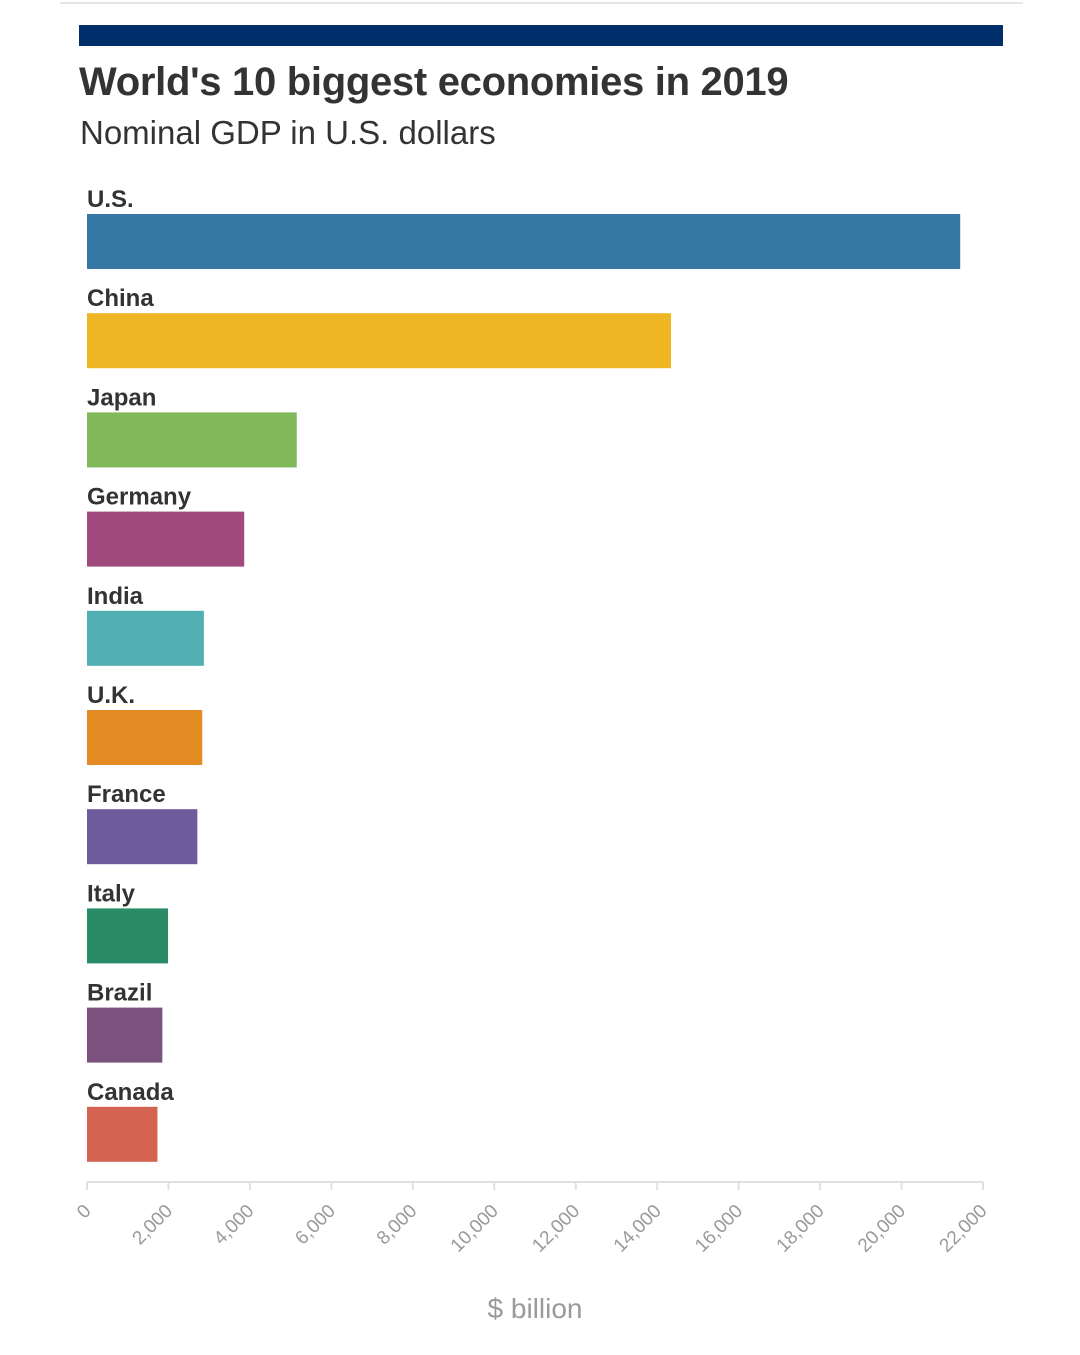  What do you see at coordinates (234, 1225) in the screenshot?
I see `x-tick-label: 4,000` at bounding box center [234, 1225].